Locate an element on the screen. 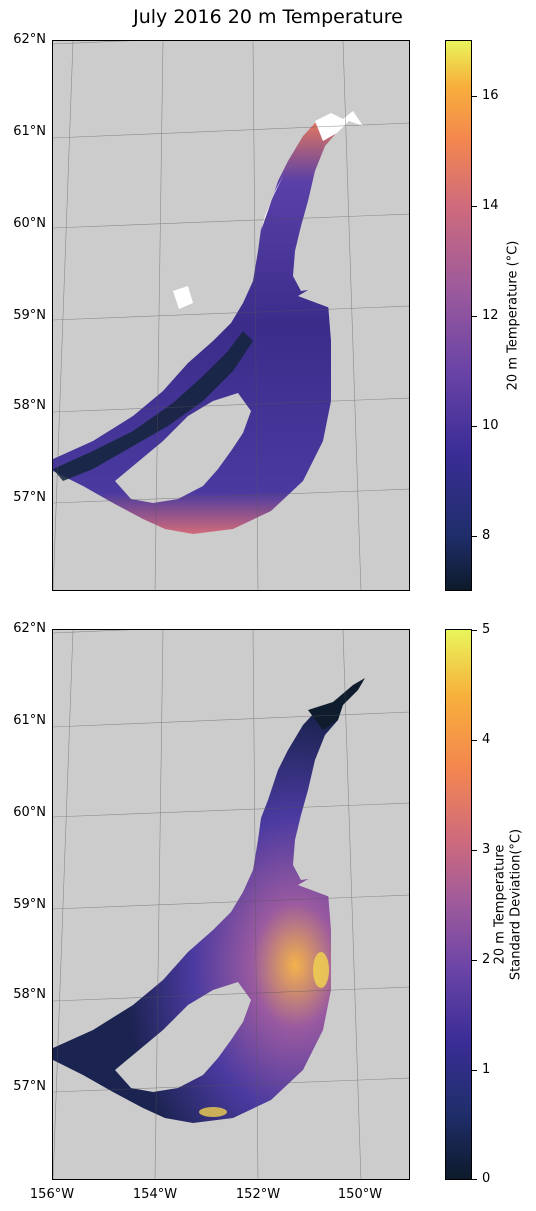 This screenshot has height=1211, width=536. lat-label-bottom-60: 60°N is located at coordinates (29, 812).